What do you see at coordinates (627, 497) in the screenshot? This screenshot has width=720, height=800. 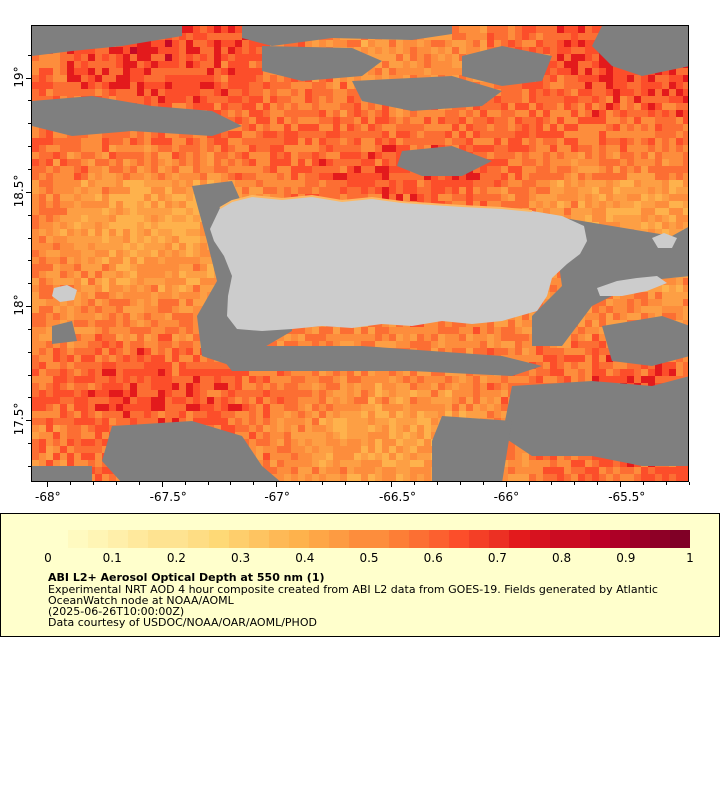 I see `lon-tick-label: -65.5°` at bounding box center [627, 497].